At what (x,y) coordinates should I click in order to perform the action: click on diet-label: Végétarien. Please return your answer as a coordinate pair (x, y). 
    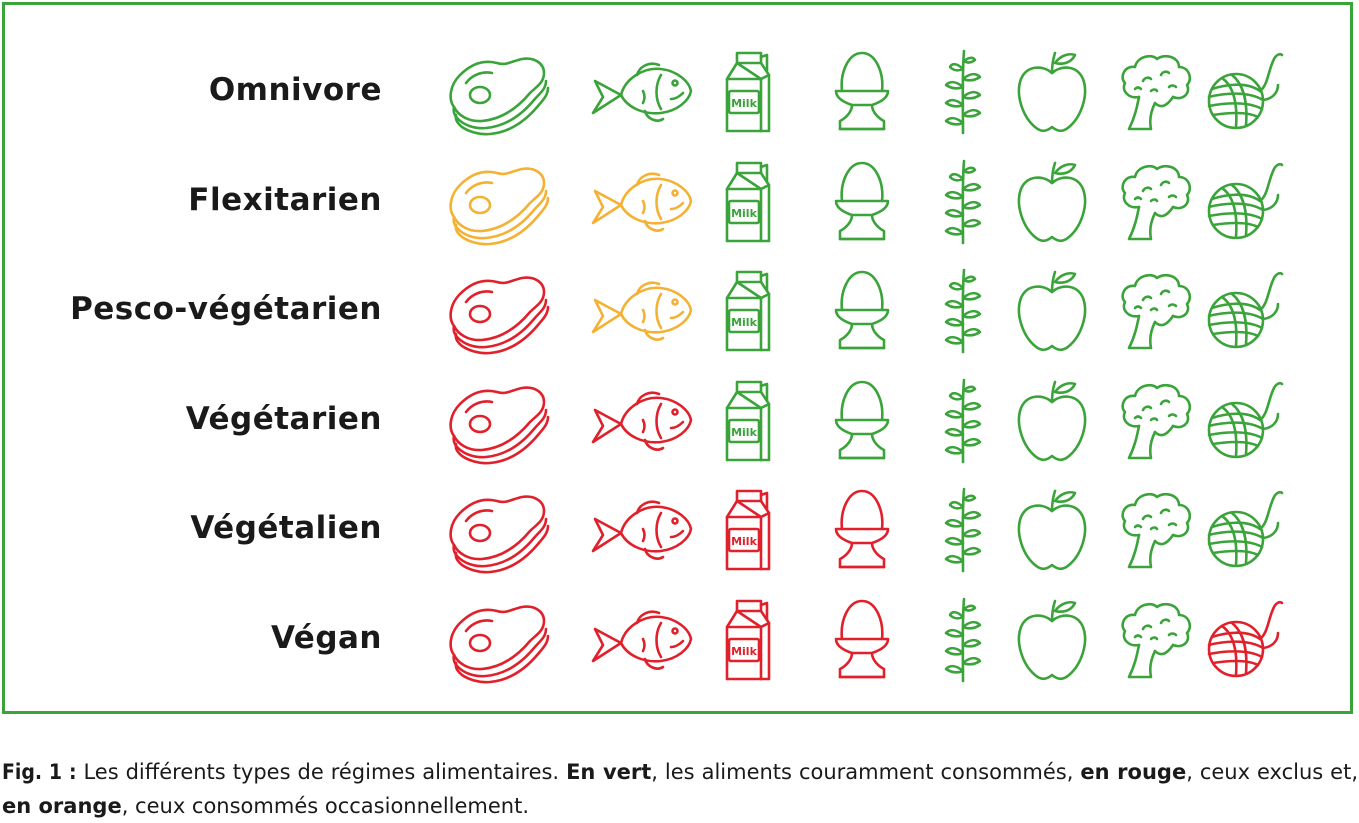
    Looking at the image, I should click on (283, 418).